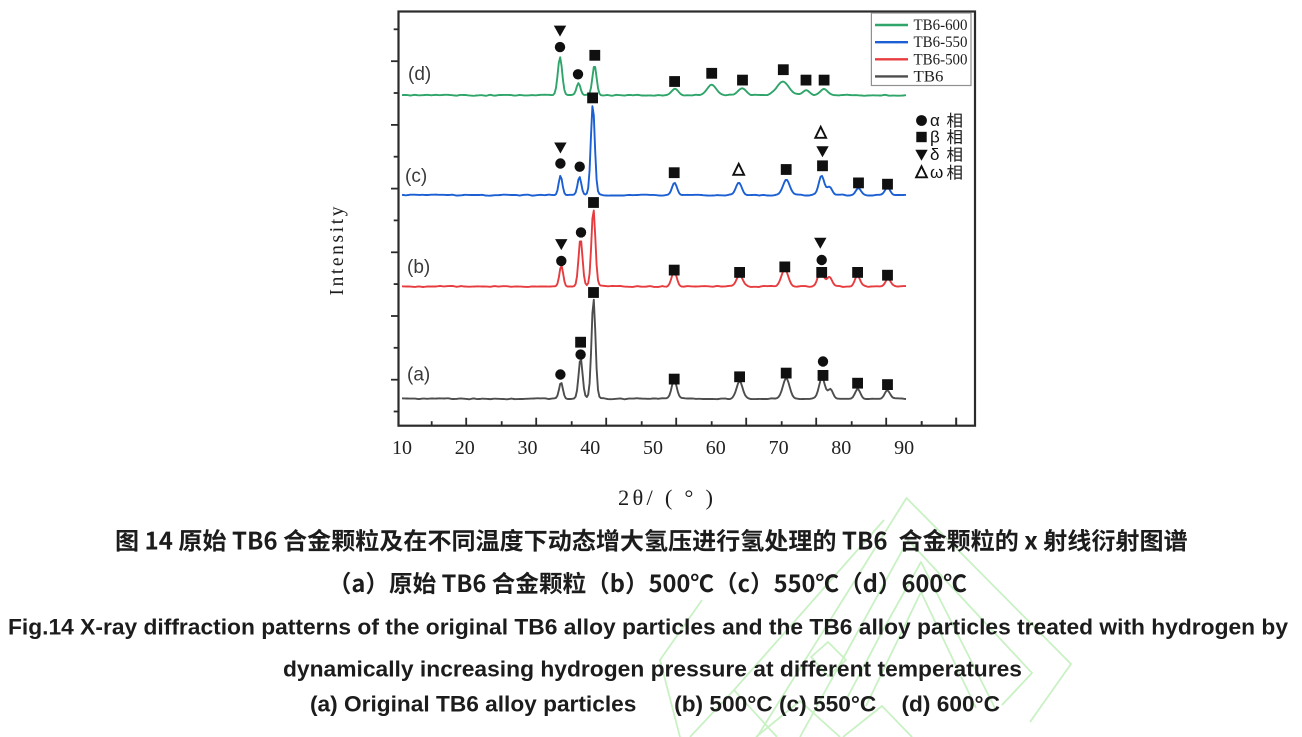 This screenshot has width=1302, height=737. What do you see at coordinates (941, 25) in the screenshot?
I see `svg-text: TB6-600` at bounding box center [941, 25].